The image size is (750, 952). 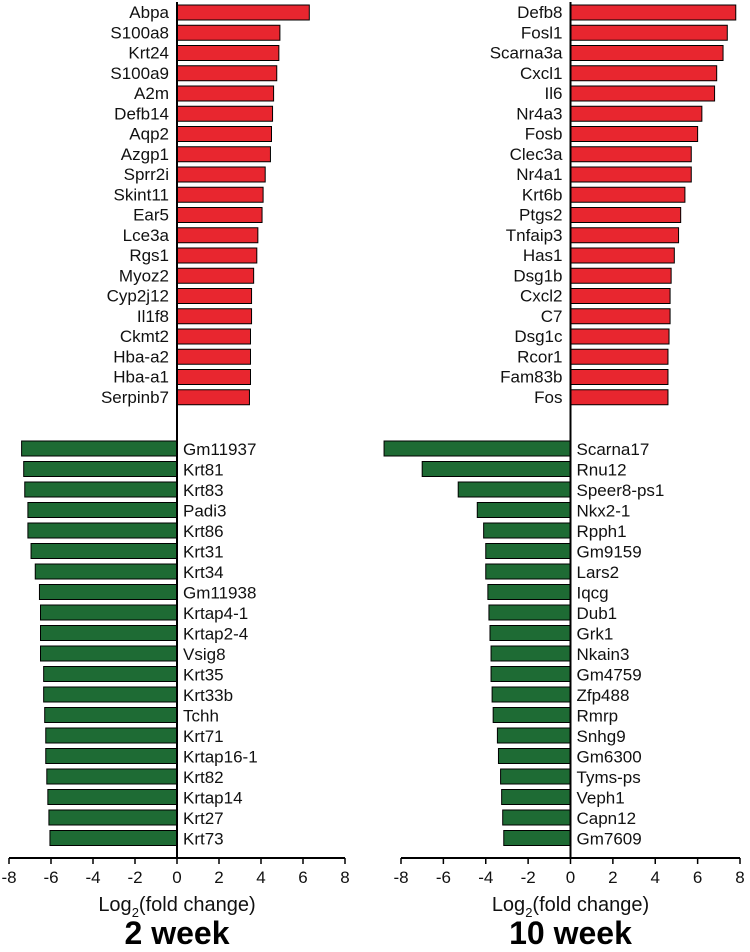 What do you see at coordinates (260, 877) in the screenshot?
I see `x-tick-label: 4` at bounding box center [260, 877].